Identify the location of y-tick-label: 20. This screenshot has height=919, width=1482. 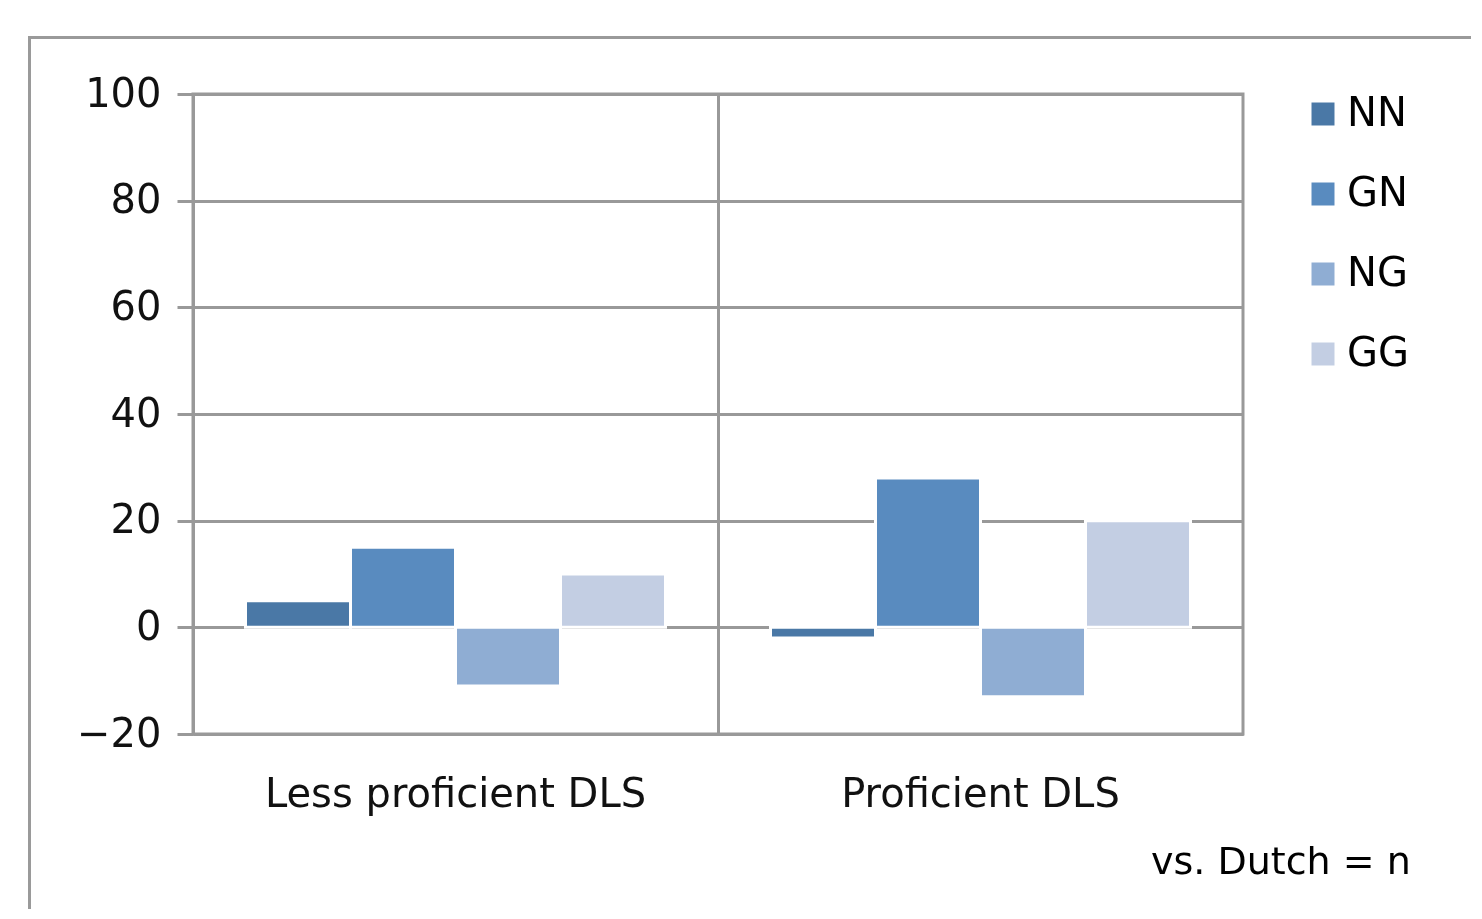
(136, 519).